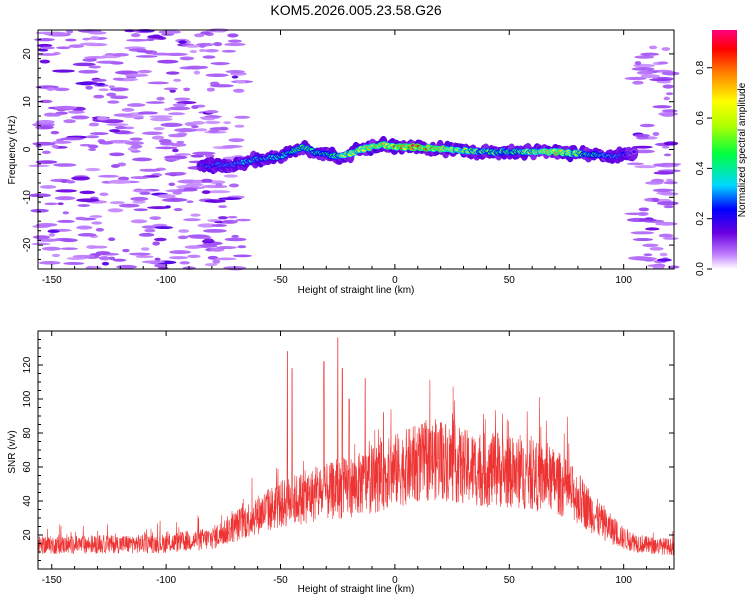 The width and height of the screenshot is (750, 600). What do you see at coordinates (395, 580) in the screenshot?
I see `x-tick-label: 0` at bounding box center [395, 580].